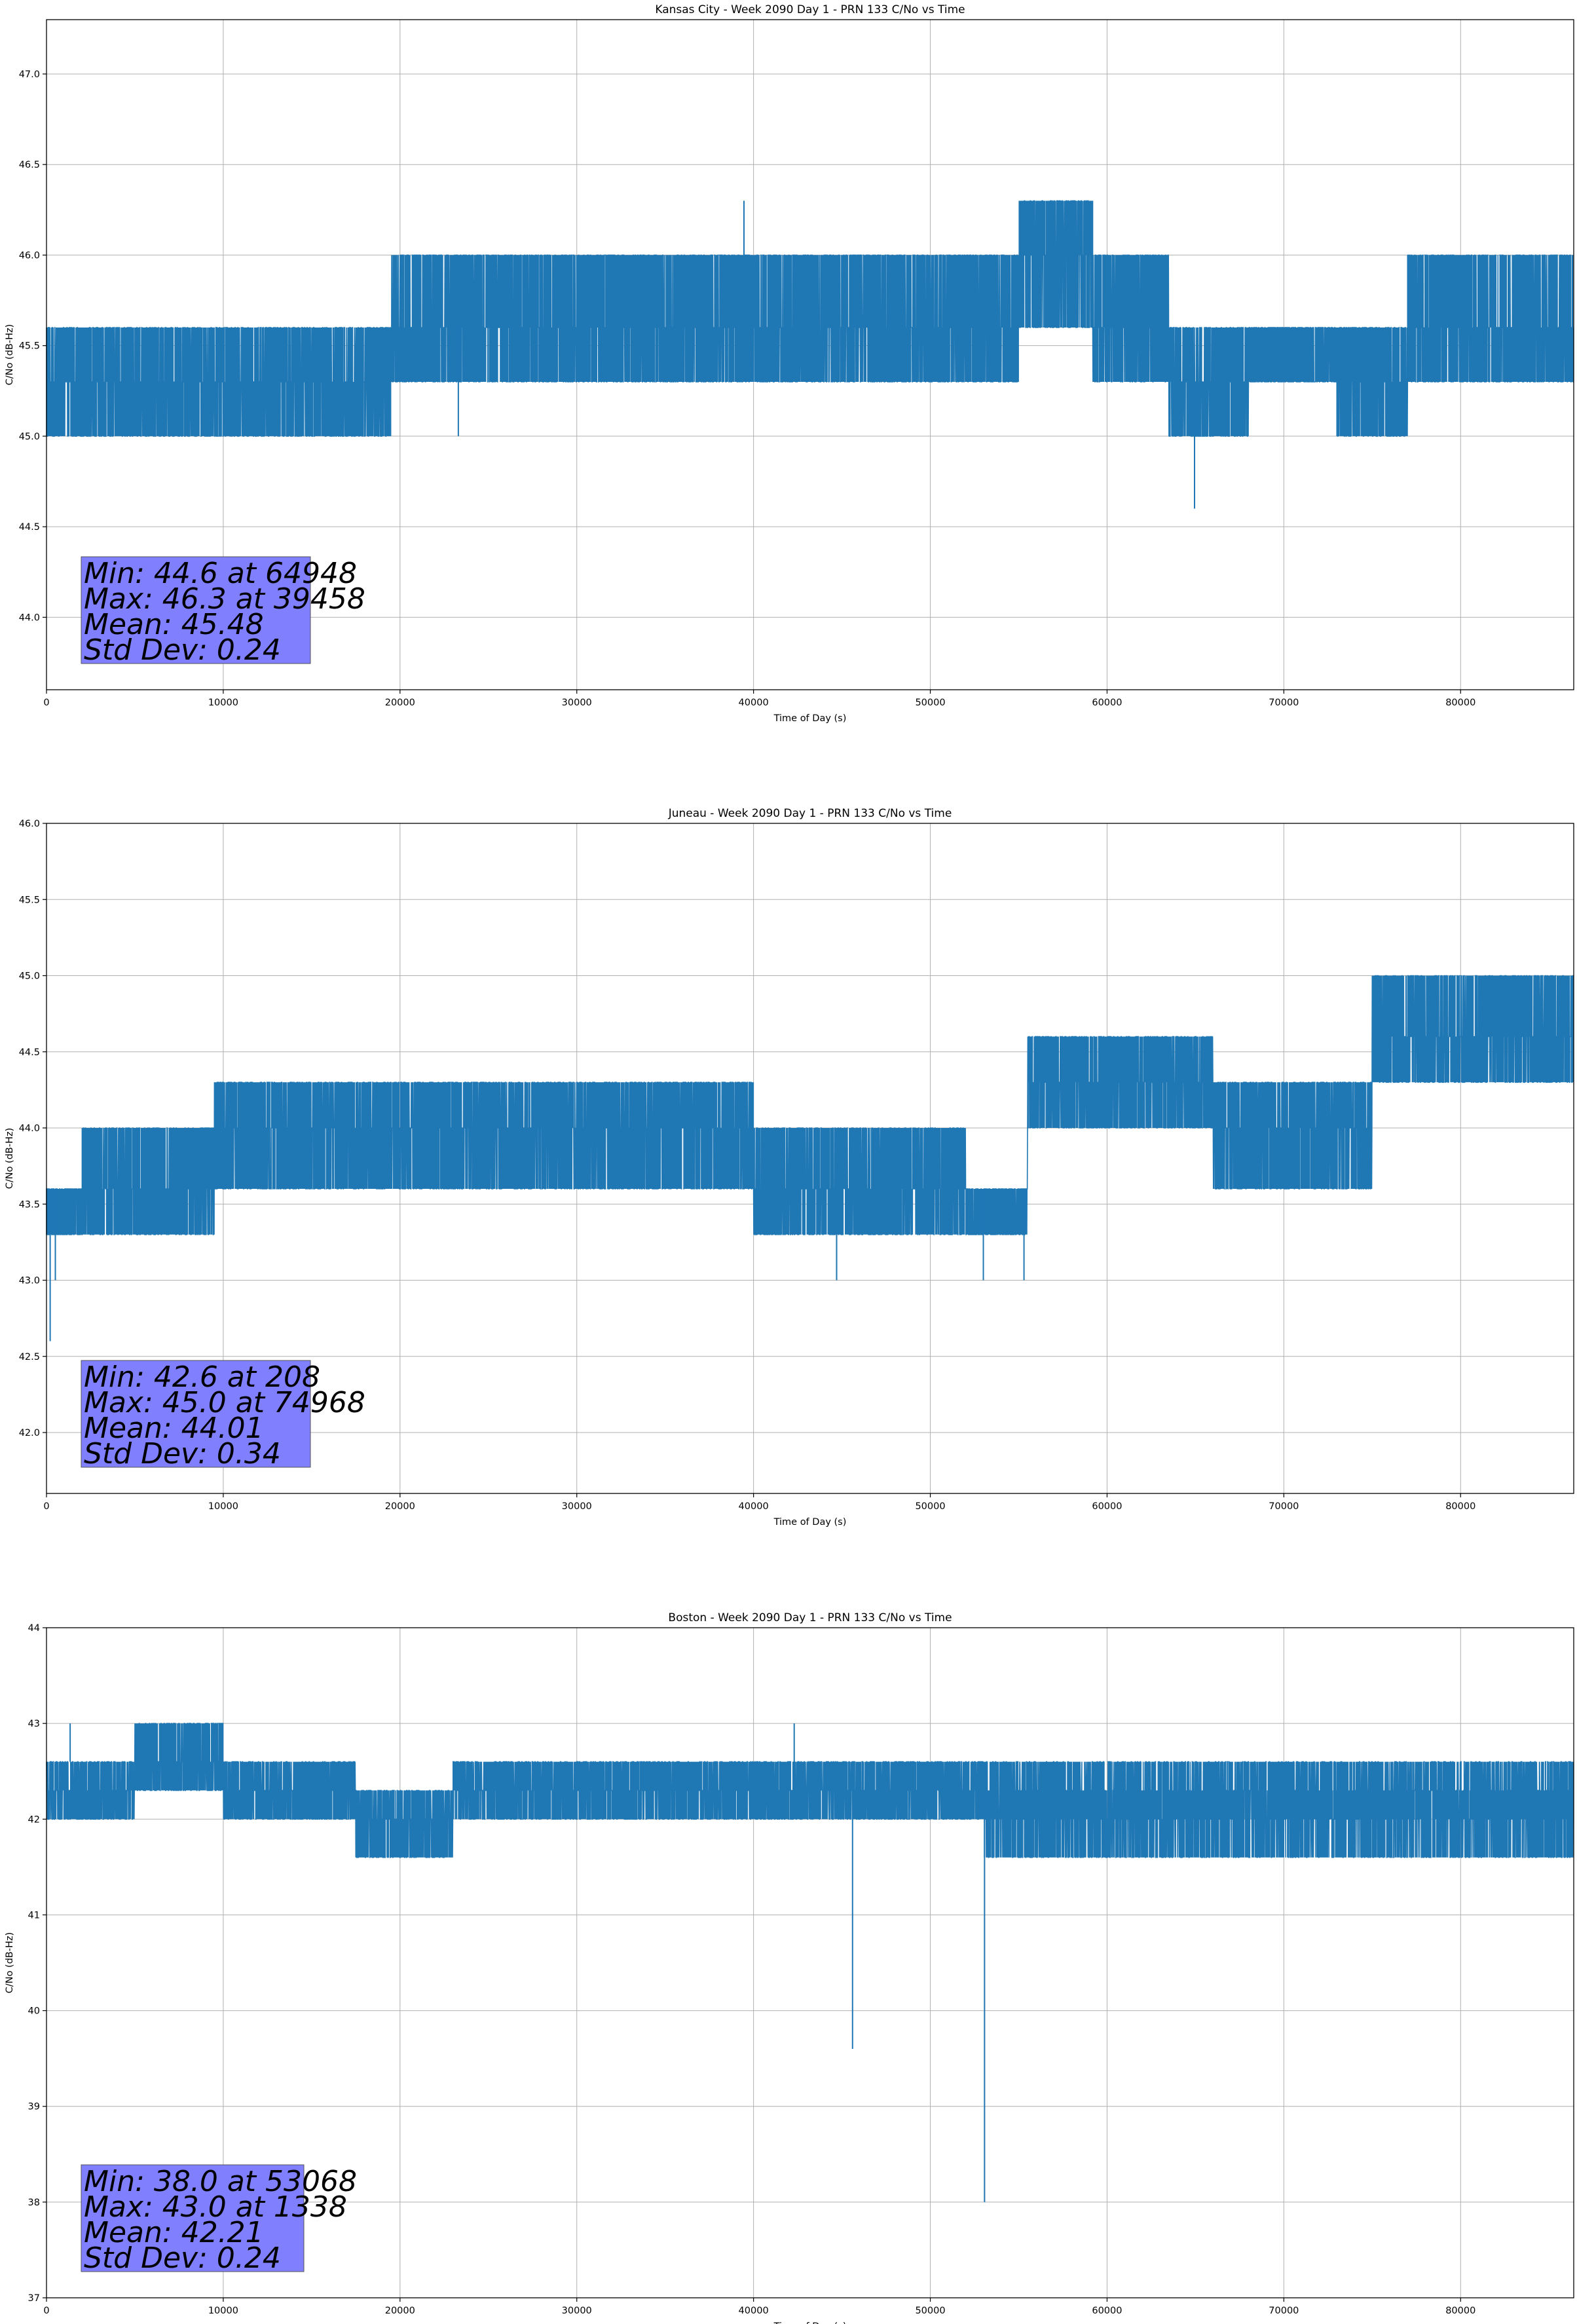  I want to click on stats-line: Min: 42.6 at 208, so click(202, 1377).